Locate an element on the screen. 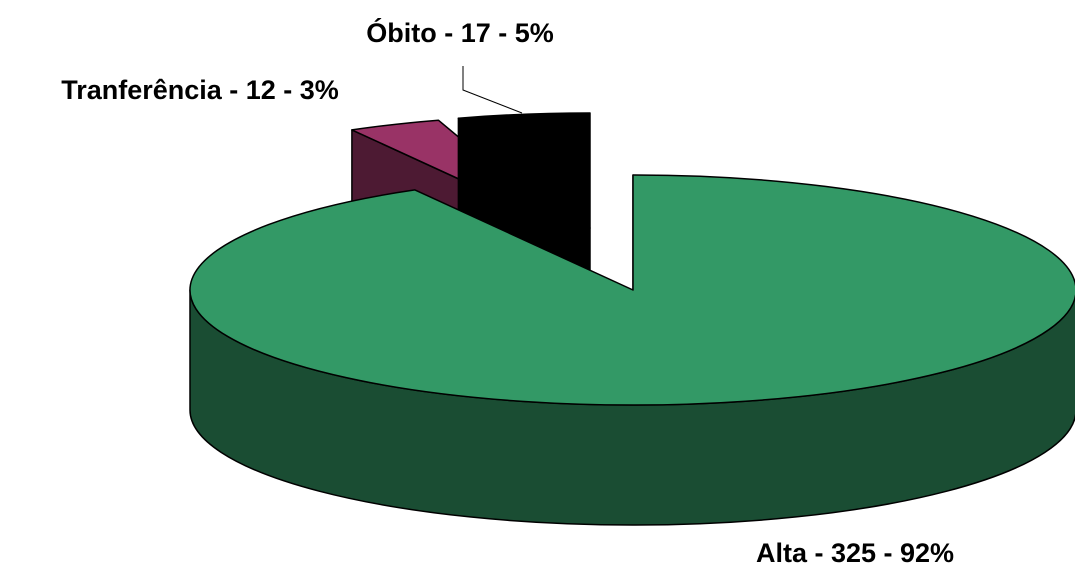 The width and height of the screenshot is (1075, 572). slice-label: Óbito - 17 - 5% is located at coordinates (460, 32).